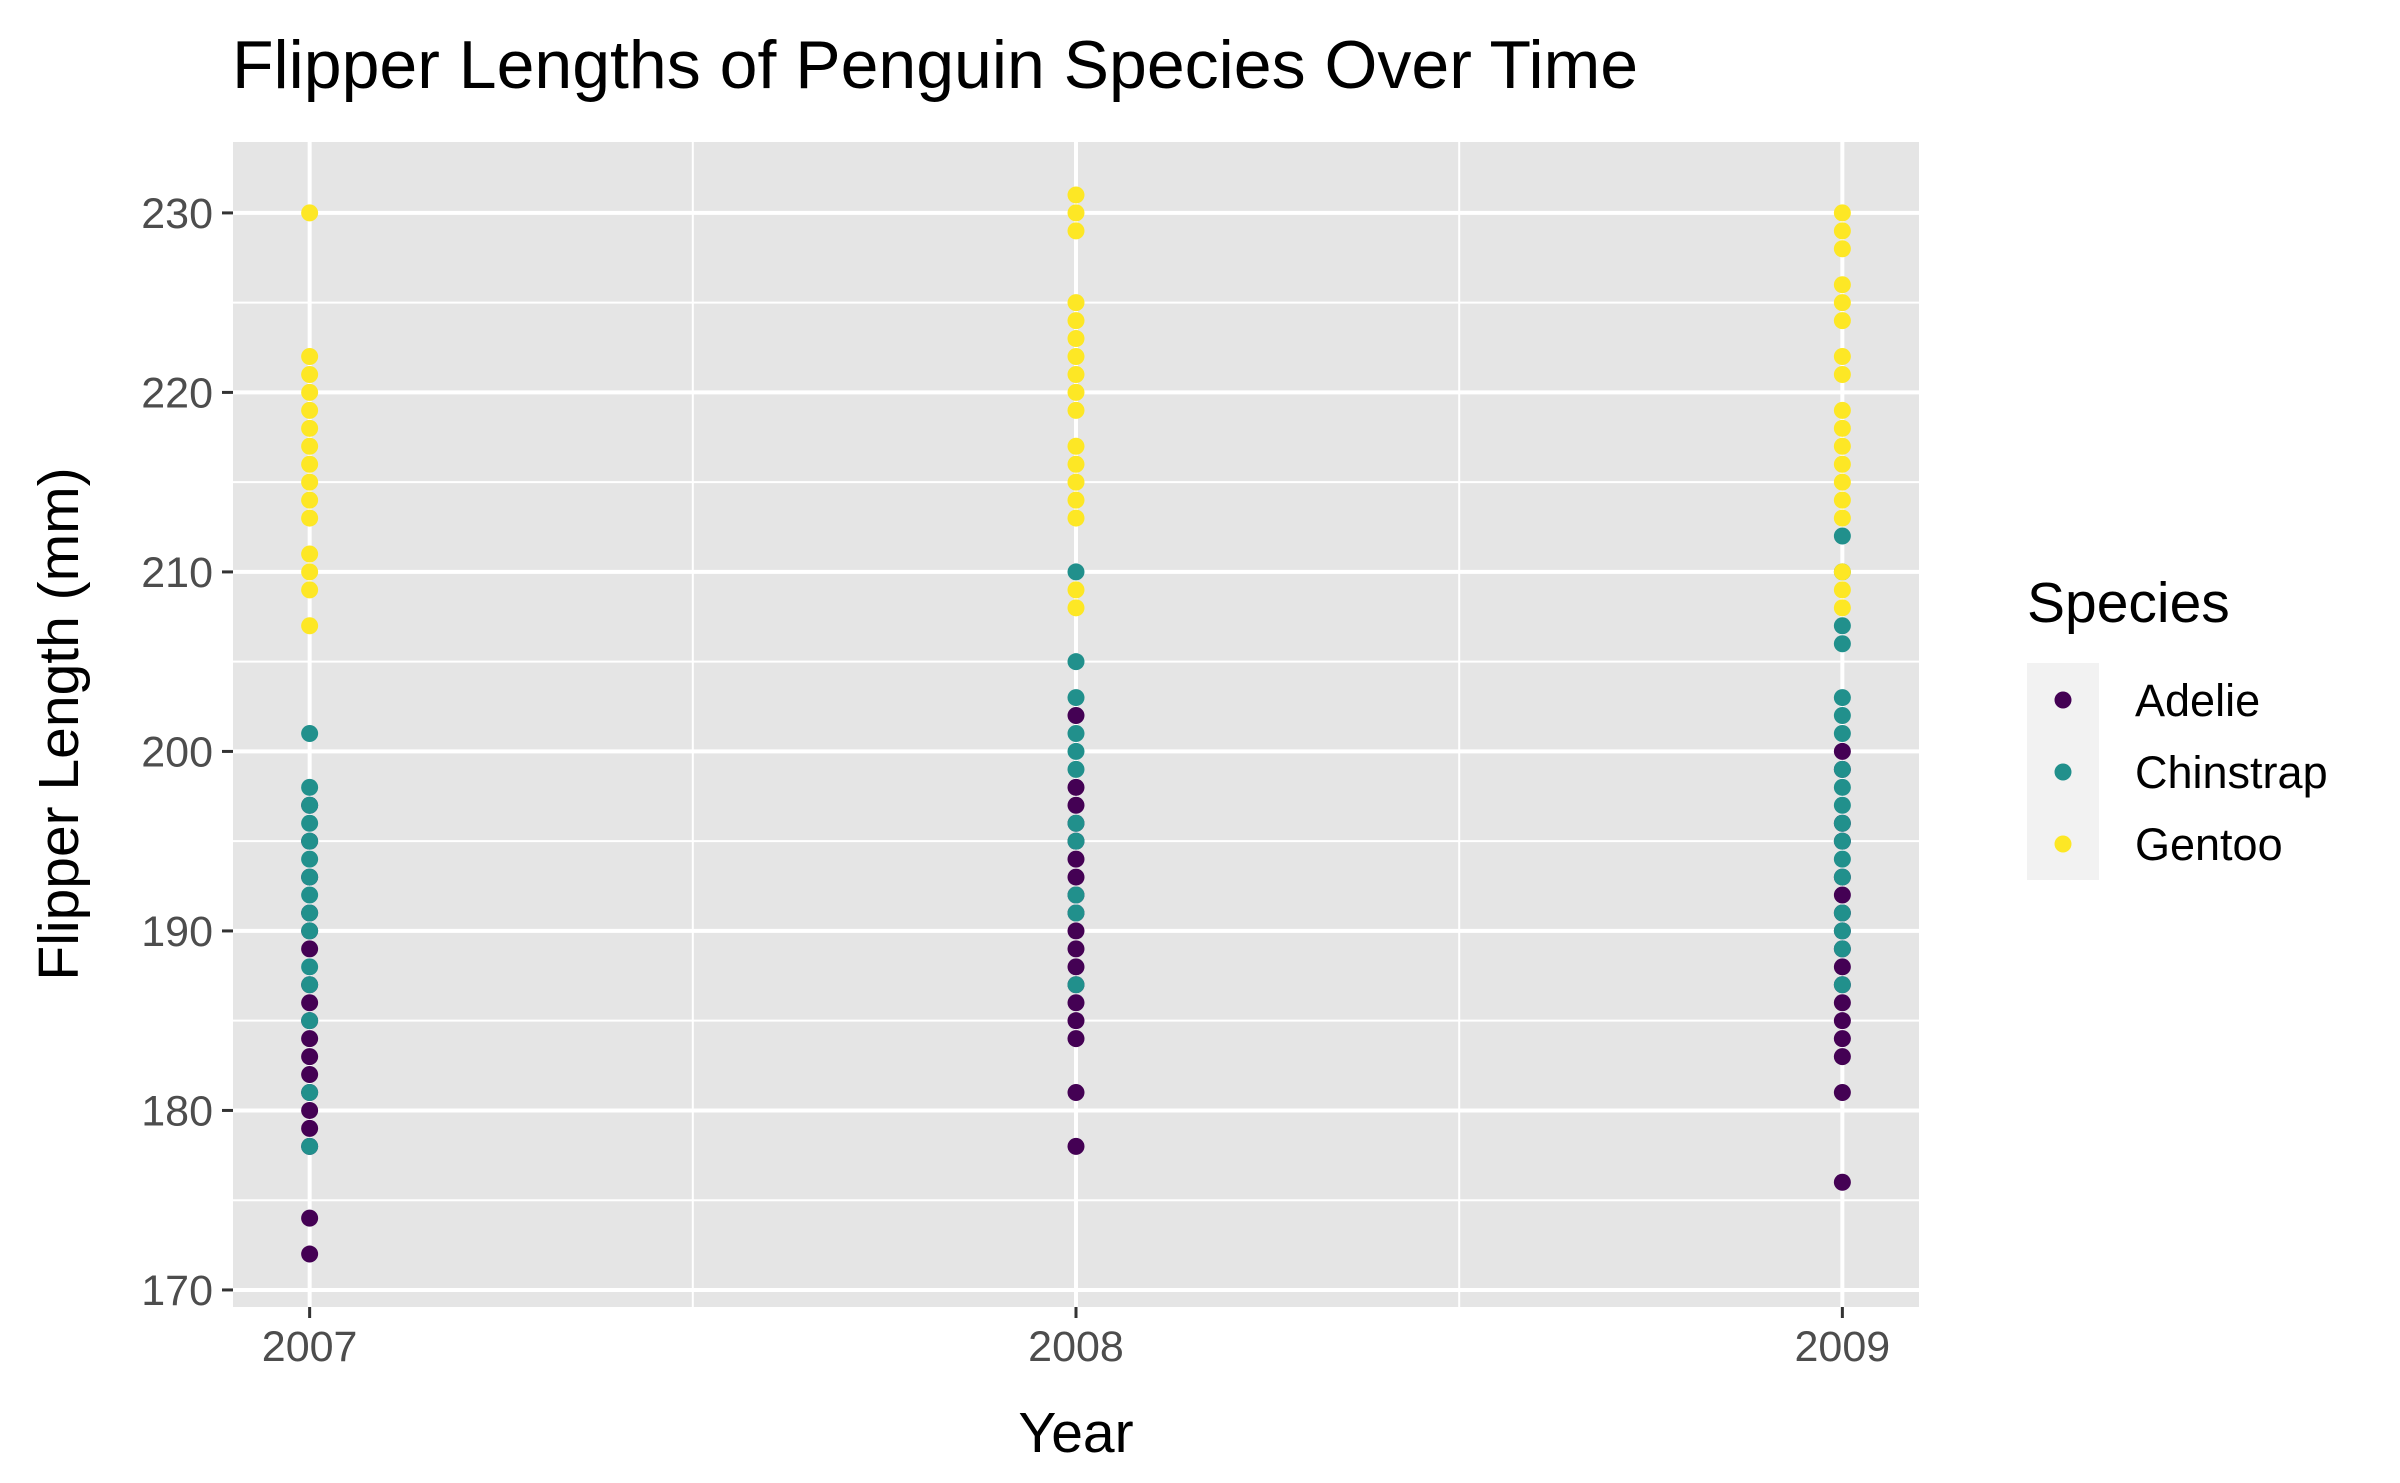 The height and width of the screenshot is (1483, 2400). What do you see at coordinates (177, 932) in the screenshot?
I see `y-tick-label: 190` at bounding box center [177, 932].